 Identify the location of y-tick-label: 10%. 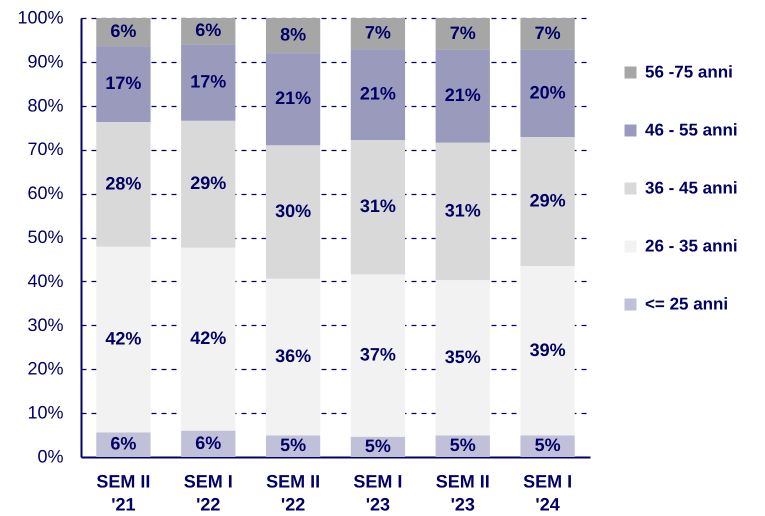
(45, 412).